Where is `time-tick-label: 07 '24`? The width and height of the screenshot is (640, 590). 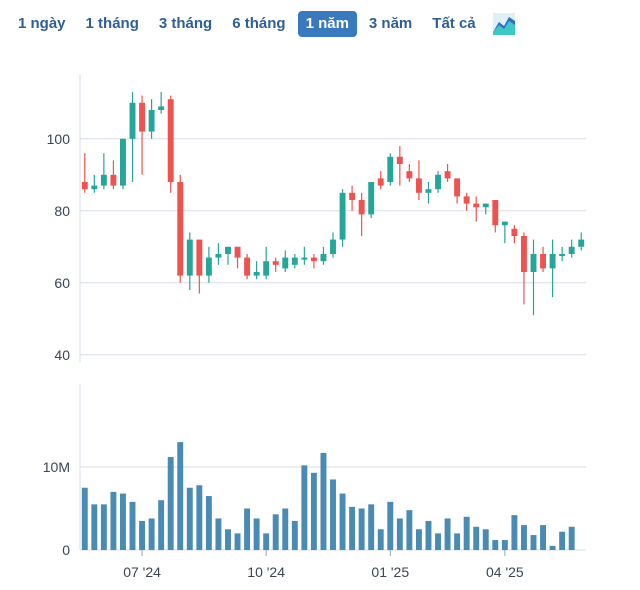
time-tick-label: 07 '24 is located at coordinates (142, 572).